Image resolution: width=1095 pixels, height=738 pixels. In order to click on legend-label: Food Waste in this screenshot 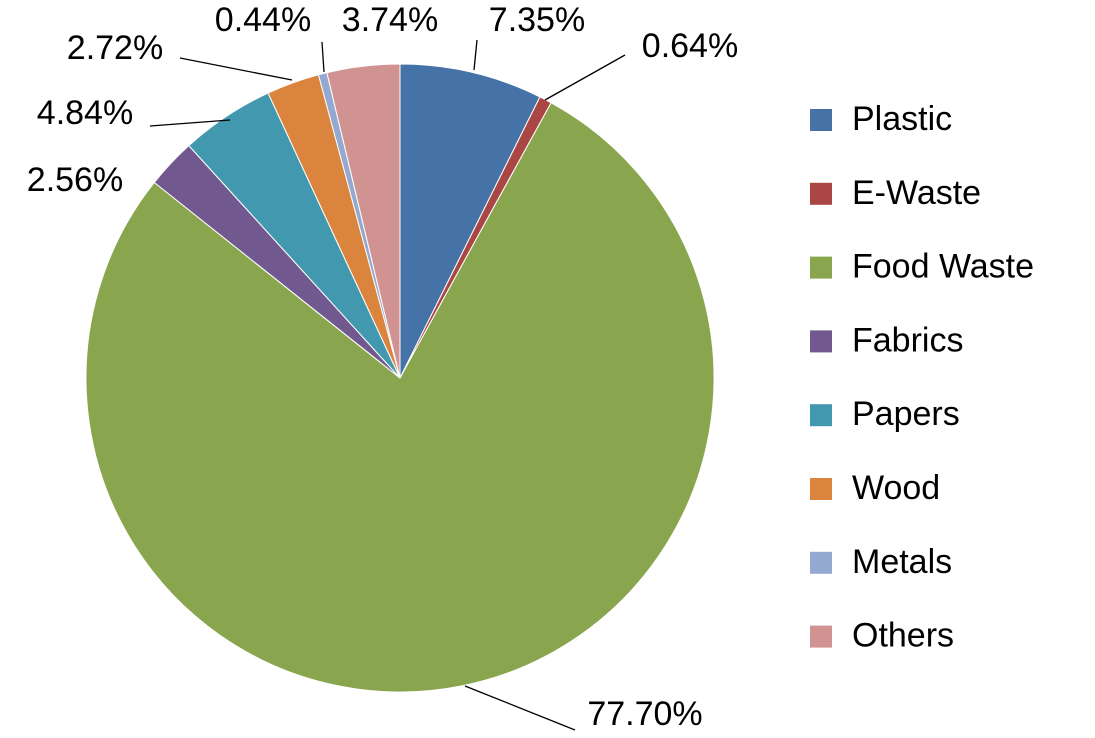, I will do `click(943, 267)`.